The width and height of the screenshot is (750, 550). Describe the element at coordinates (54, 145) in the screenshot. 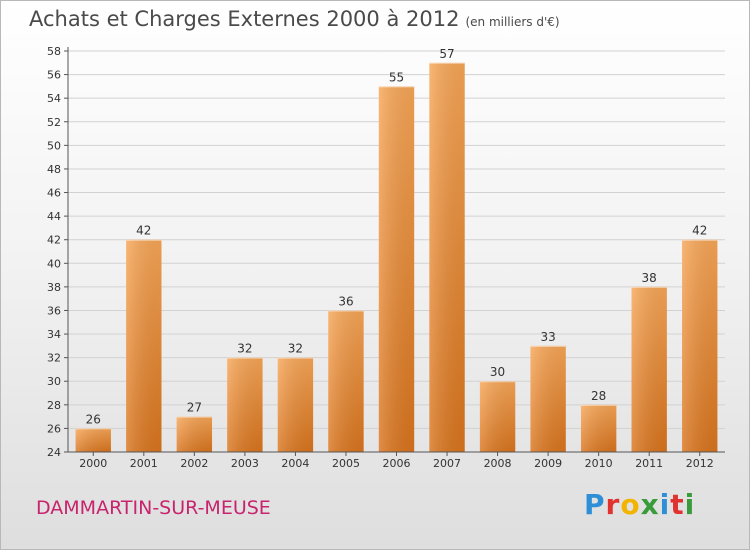

I see `y-tick-label: 50` at that location.